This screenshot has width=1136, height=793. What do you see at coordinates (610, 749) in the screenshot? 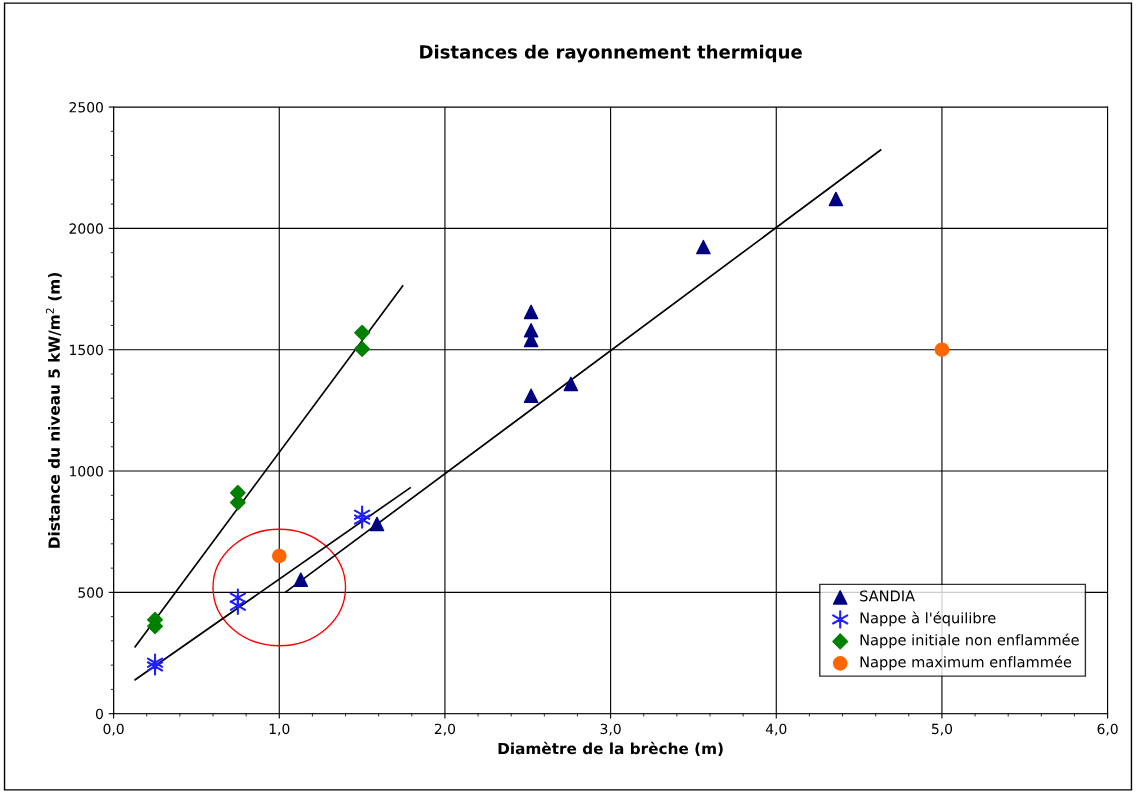
I see `x-axis-title: Diamètre de la brèche (m)` at bounding box center [610, 749].